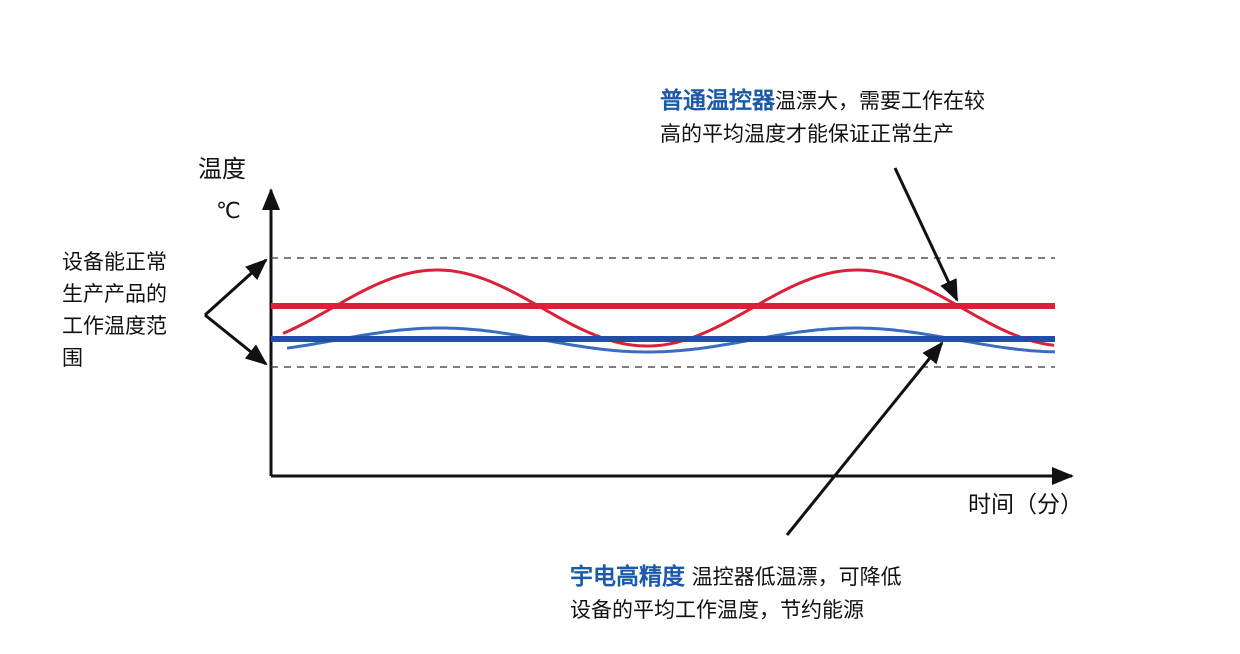 The image size is (1240, 654). What do you see at coordinates (880, 101) in the screenshot?
I see `top-annotation-text: 温漂大，需要工作在较` at bounding box center [880, 101].